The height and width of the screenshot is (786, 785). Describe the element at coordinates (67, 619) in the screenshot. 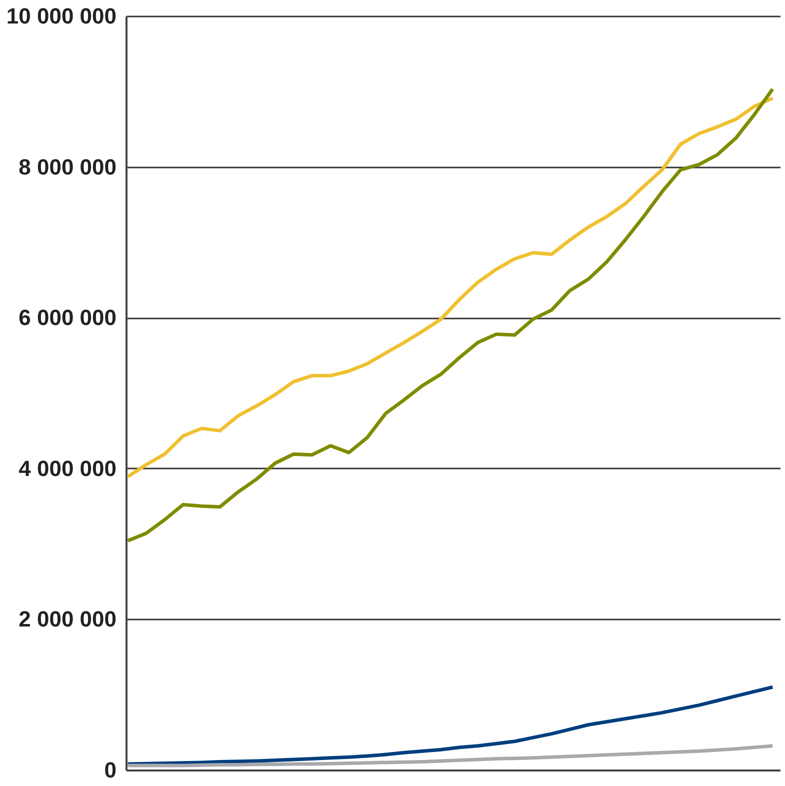

I see `y-tick-label: 2 000 000` at that location.